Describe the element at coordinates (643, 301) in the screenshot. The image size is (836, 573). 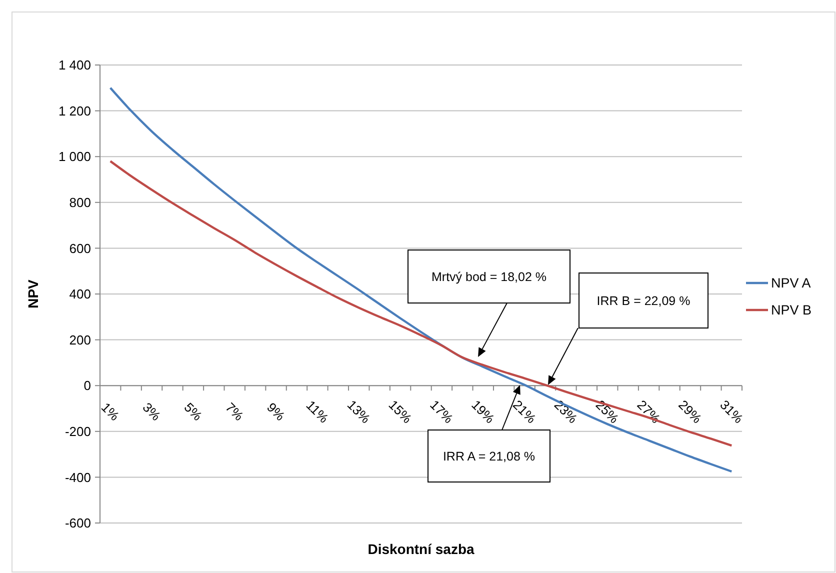
I see `annotation: IRR B = 22,09 %` at that location.